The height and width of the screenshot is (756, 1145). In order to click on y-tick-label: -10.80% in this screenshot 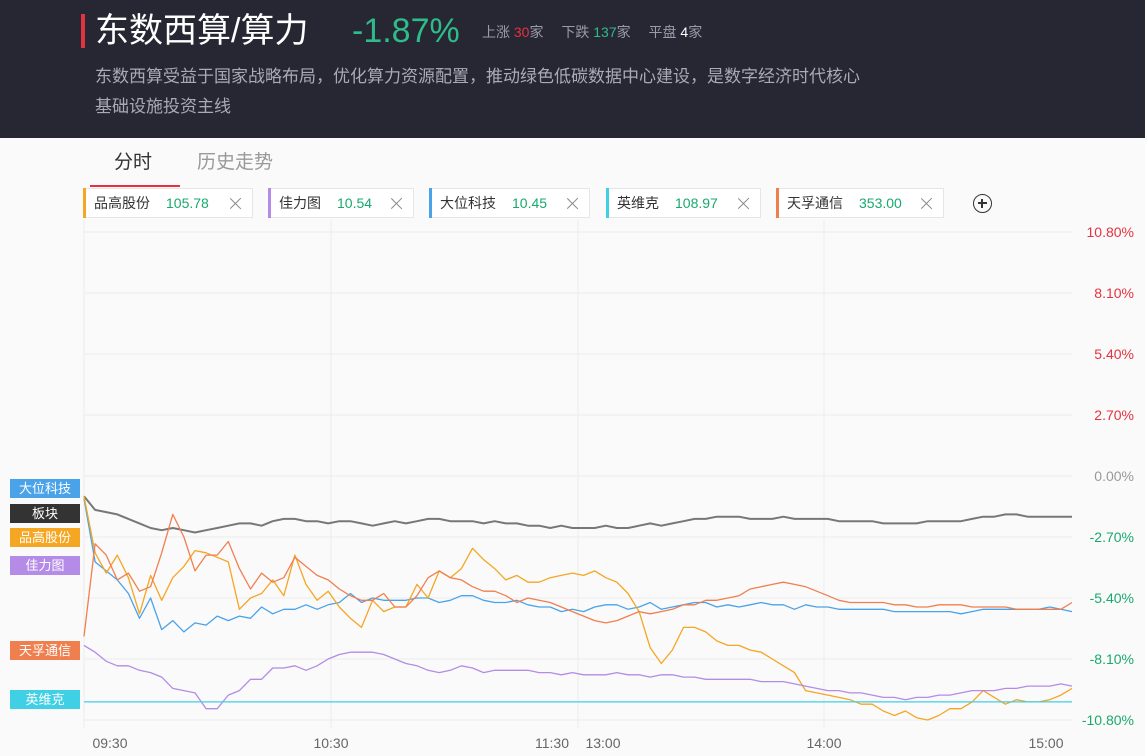, I will do `click(1108, 720)`.